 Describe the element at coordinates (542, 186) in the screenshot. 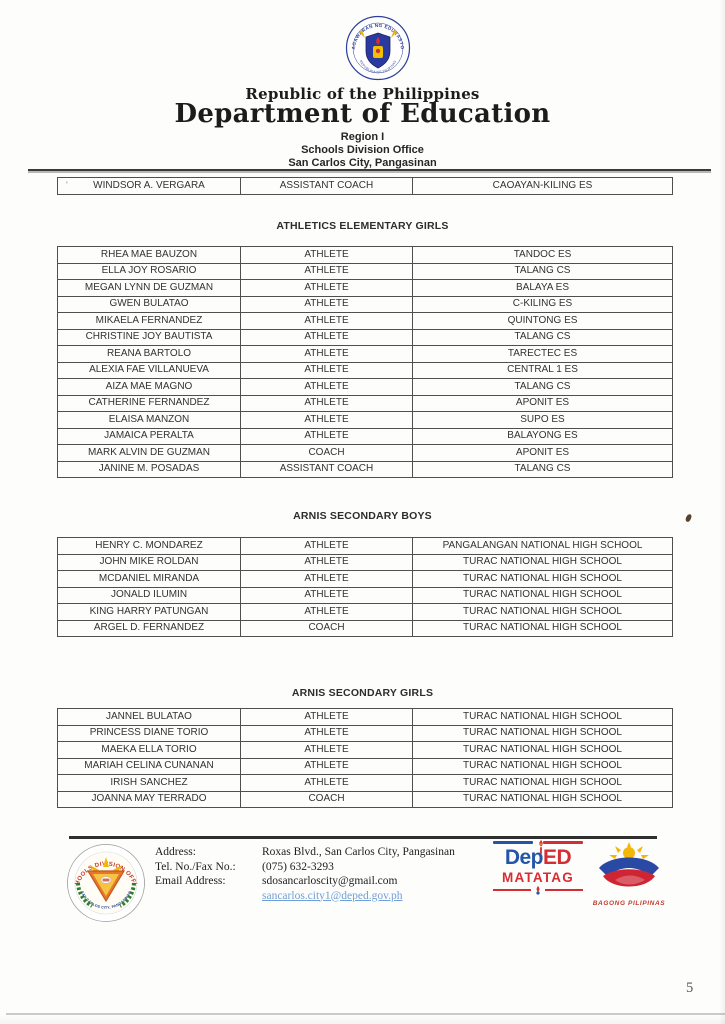

I see `cell-school: CAOAYAN-KILING ES` at that location.